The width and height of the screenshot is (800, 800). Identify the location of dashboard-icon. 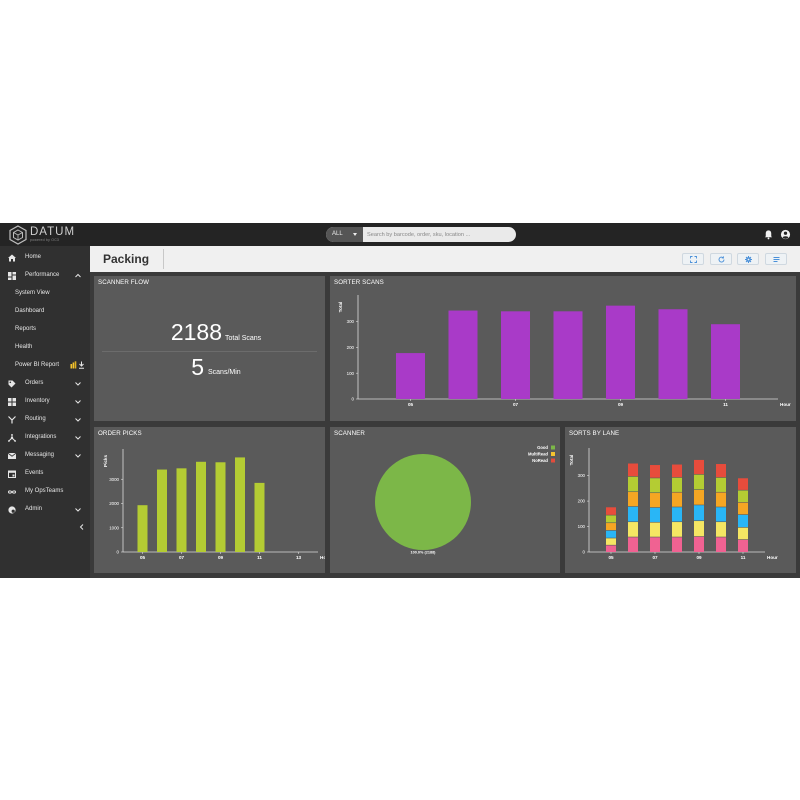
(12, 276).